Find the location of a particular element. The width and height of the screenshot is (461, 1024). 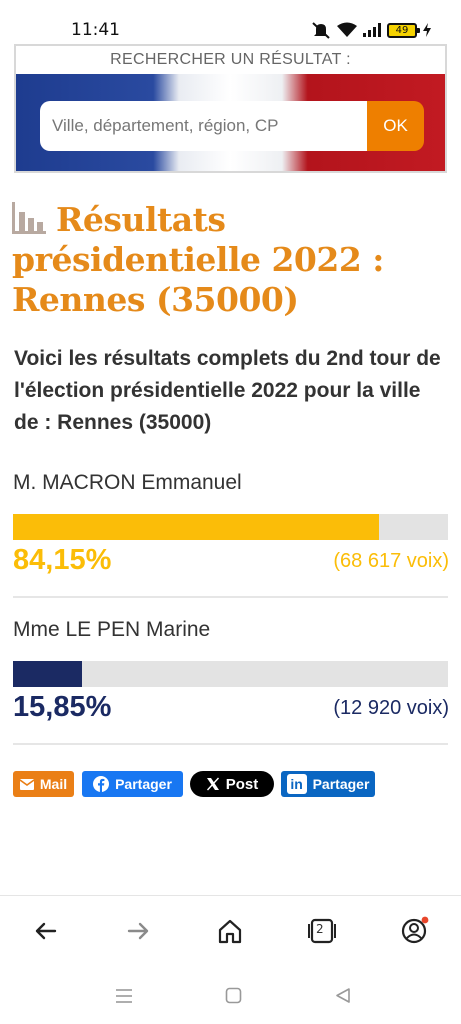

signal-icon is located at coordinates (372, 30).